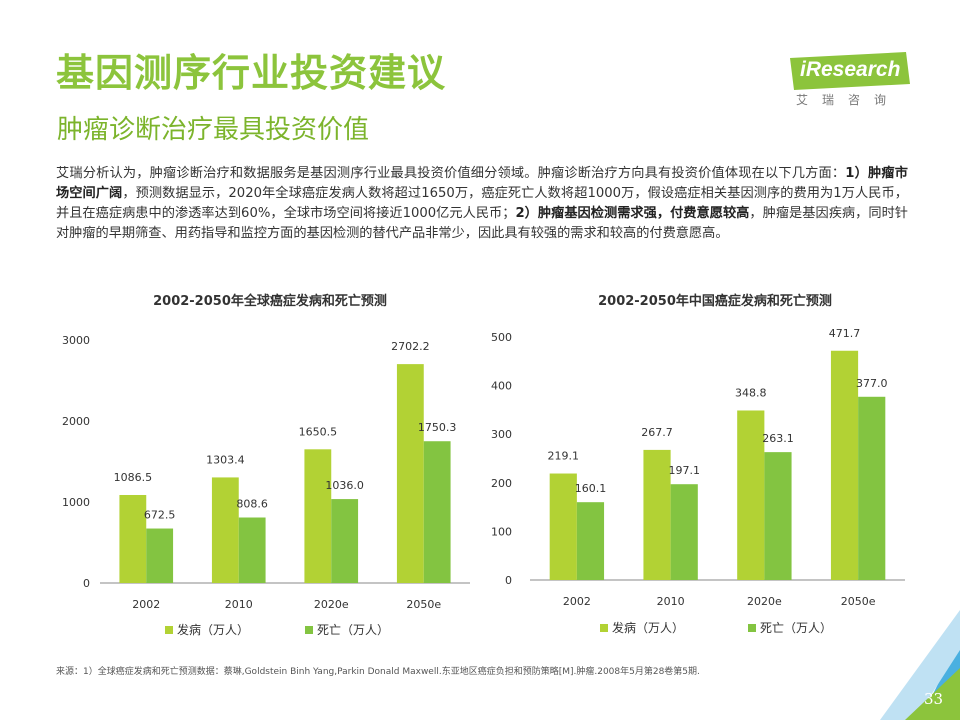  Describe the element at coordinates (213, 130) in the screenshot. I see `page-subtitle: 肿瘤诊断治疗最具投资价值` at that location.